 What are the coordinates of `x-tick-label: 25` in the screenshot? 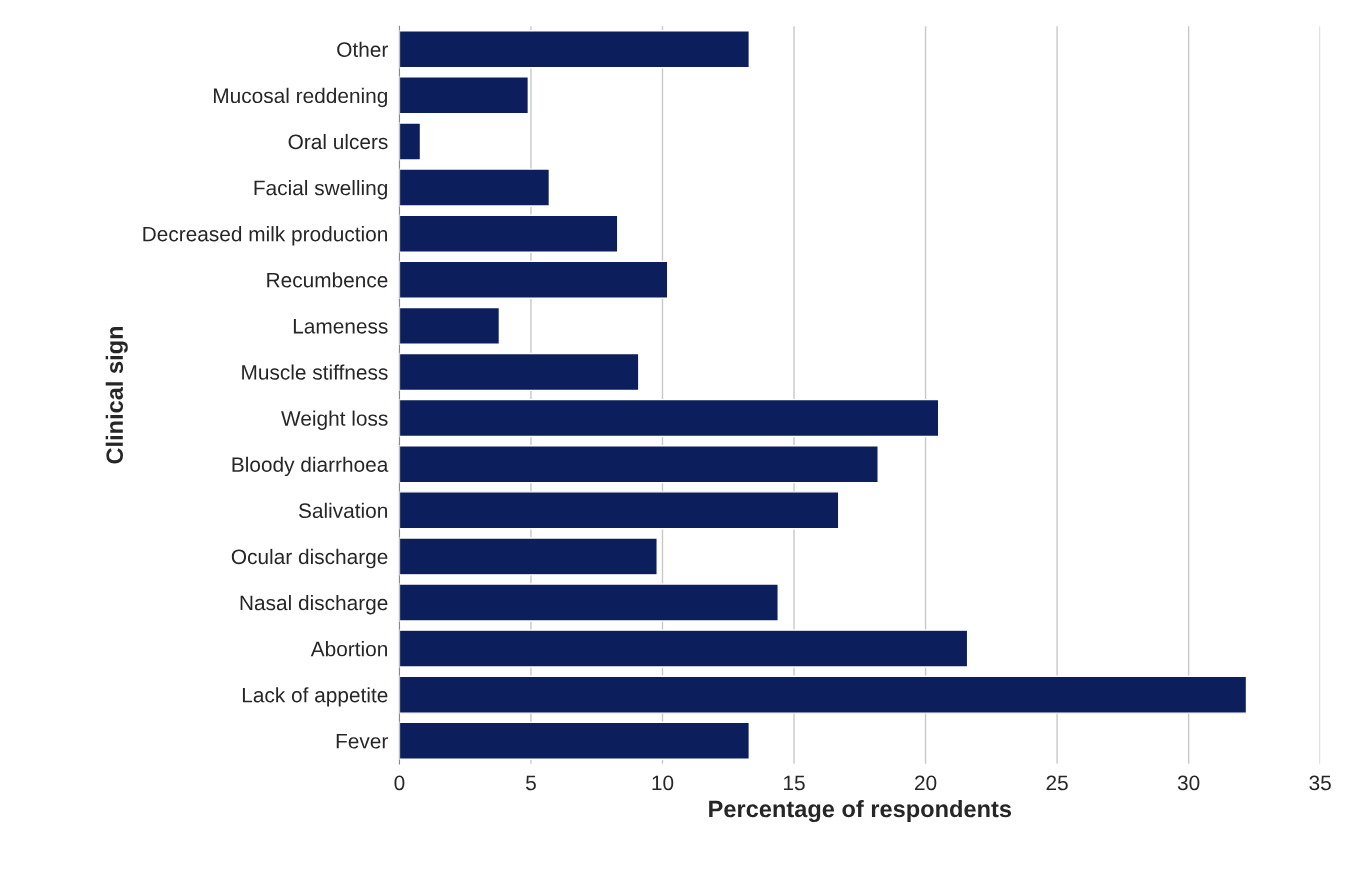 It's located at (1057, 783).